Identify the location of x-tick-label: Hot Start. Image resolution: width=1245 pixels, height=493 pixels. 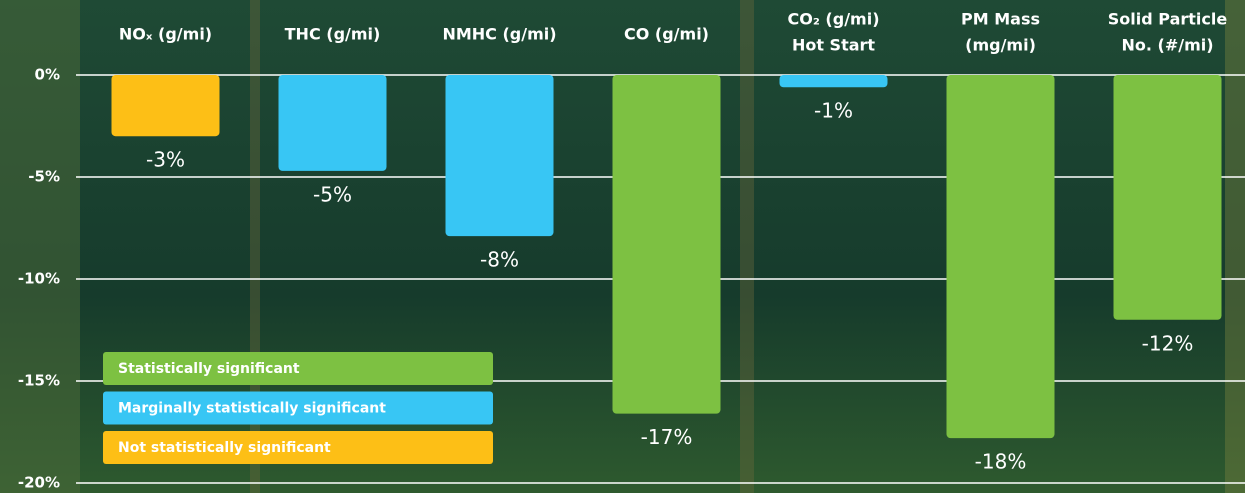
(833, 45).